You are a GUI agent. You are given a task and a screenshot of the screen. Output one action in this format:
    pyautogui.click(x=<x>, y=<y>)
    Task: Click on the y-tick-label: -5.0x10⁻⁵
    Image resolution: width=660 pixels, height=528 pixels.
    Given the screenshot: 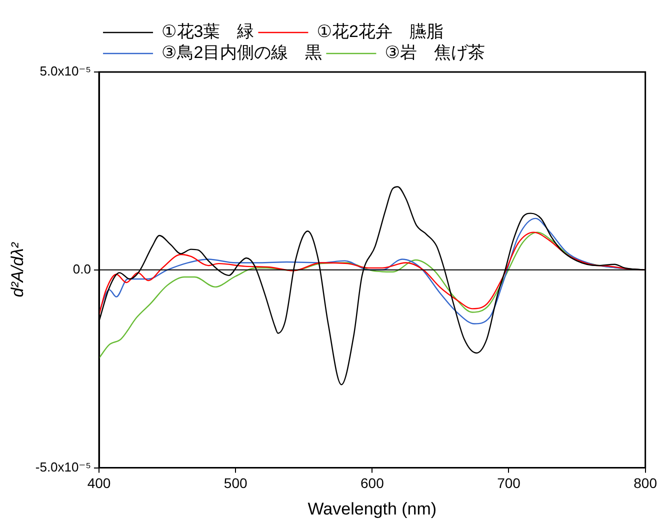 What is the action you would take?
    pyautogui.click(x=63, y=466)
    